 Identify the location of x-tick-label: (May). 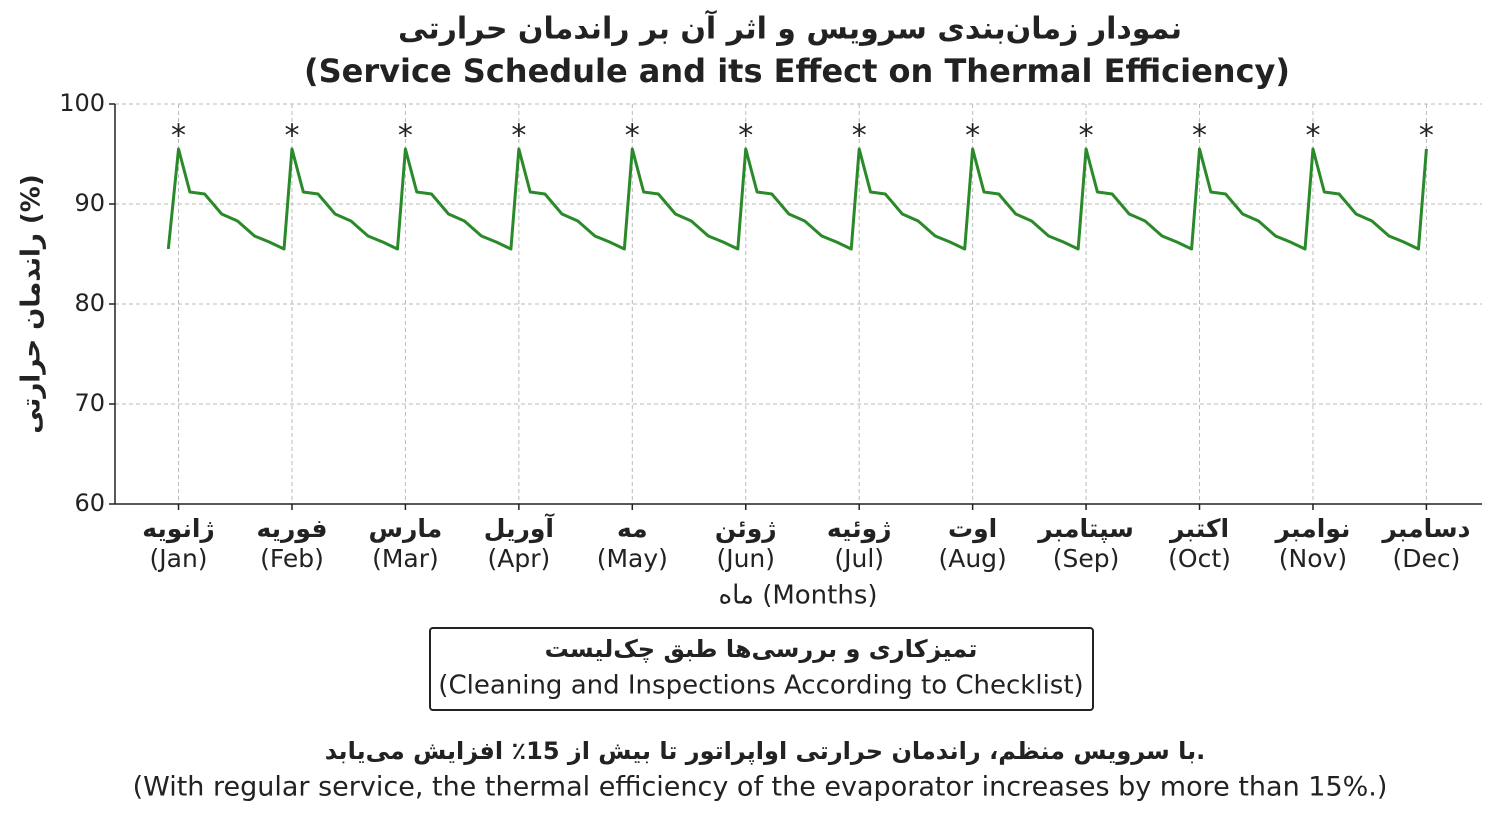
(632, 558).